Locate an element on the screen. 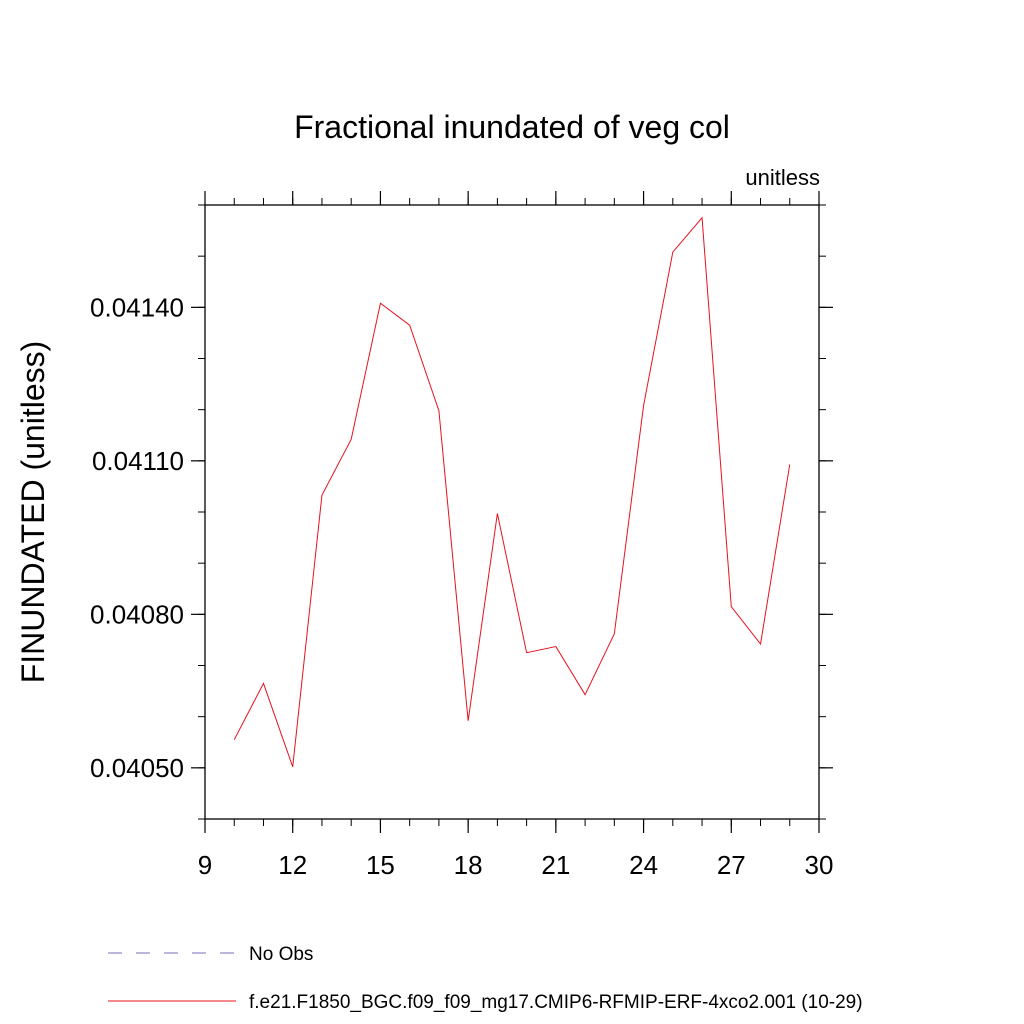 The image size is (1024, 1024). x-tick-label: 9 is located at coordinates (205, 865).